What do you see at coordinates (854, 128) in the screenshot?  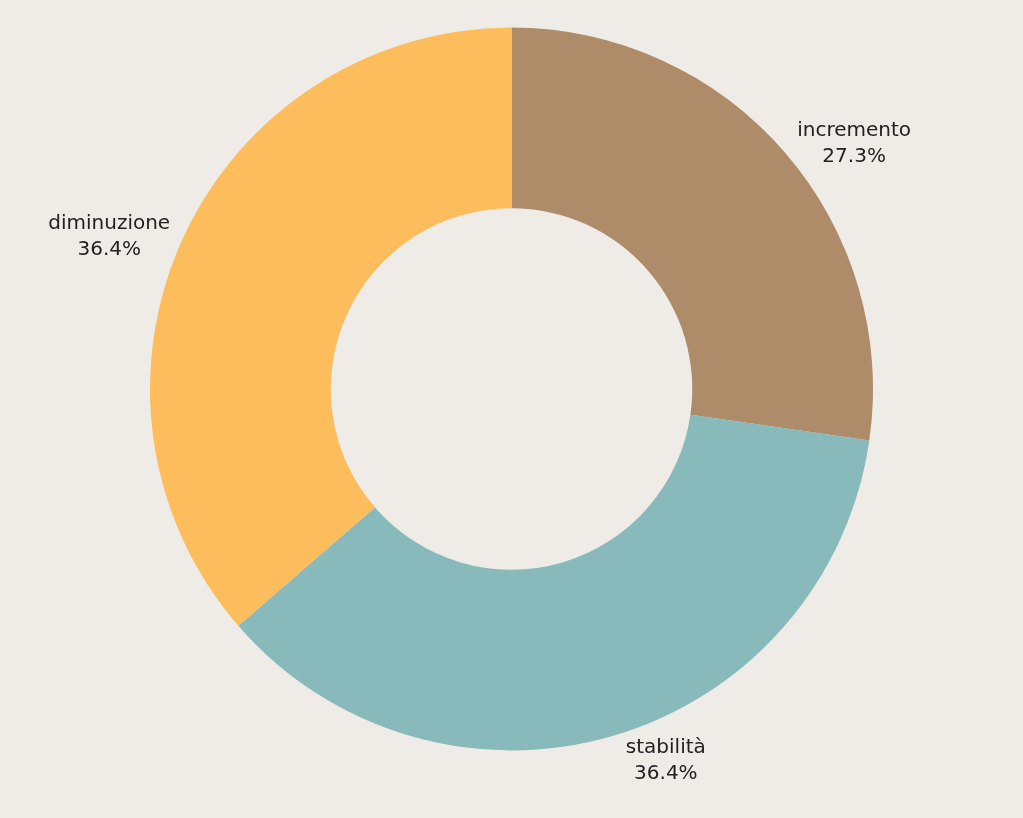 I see `slice-label: incremento` at bounding box center [854, 128].